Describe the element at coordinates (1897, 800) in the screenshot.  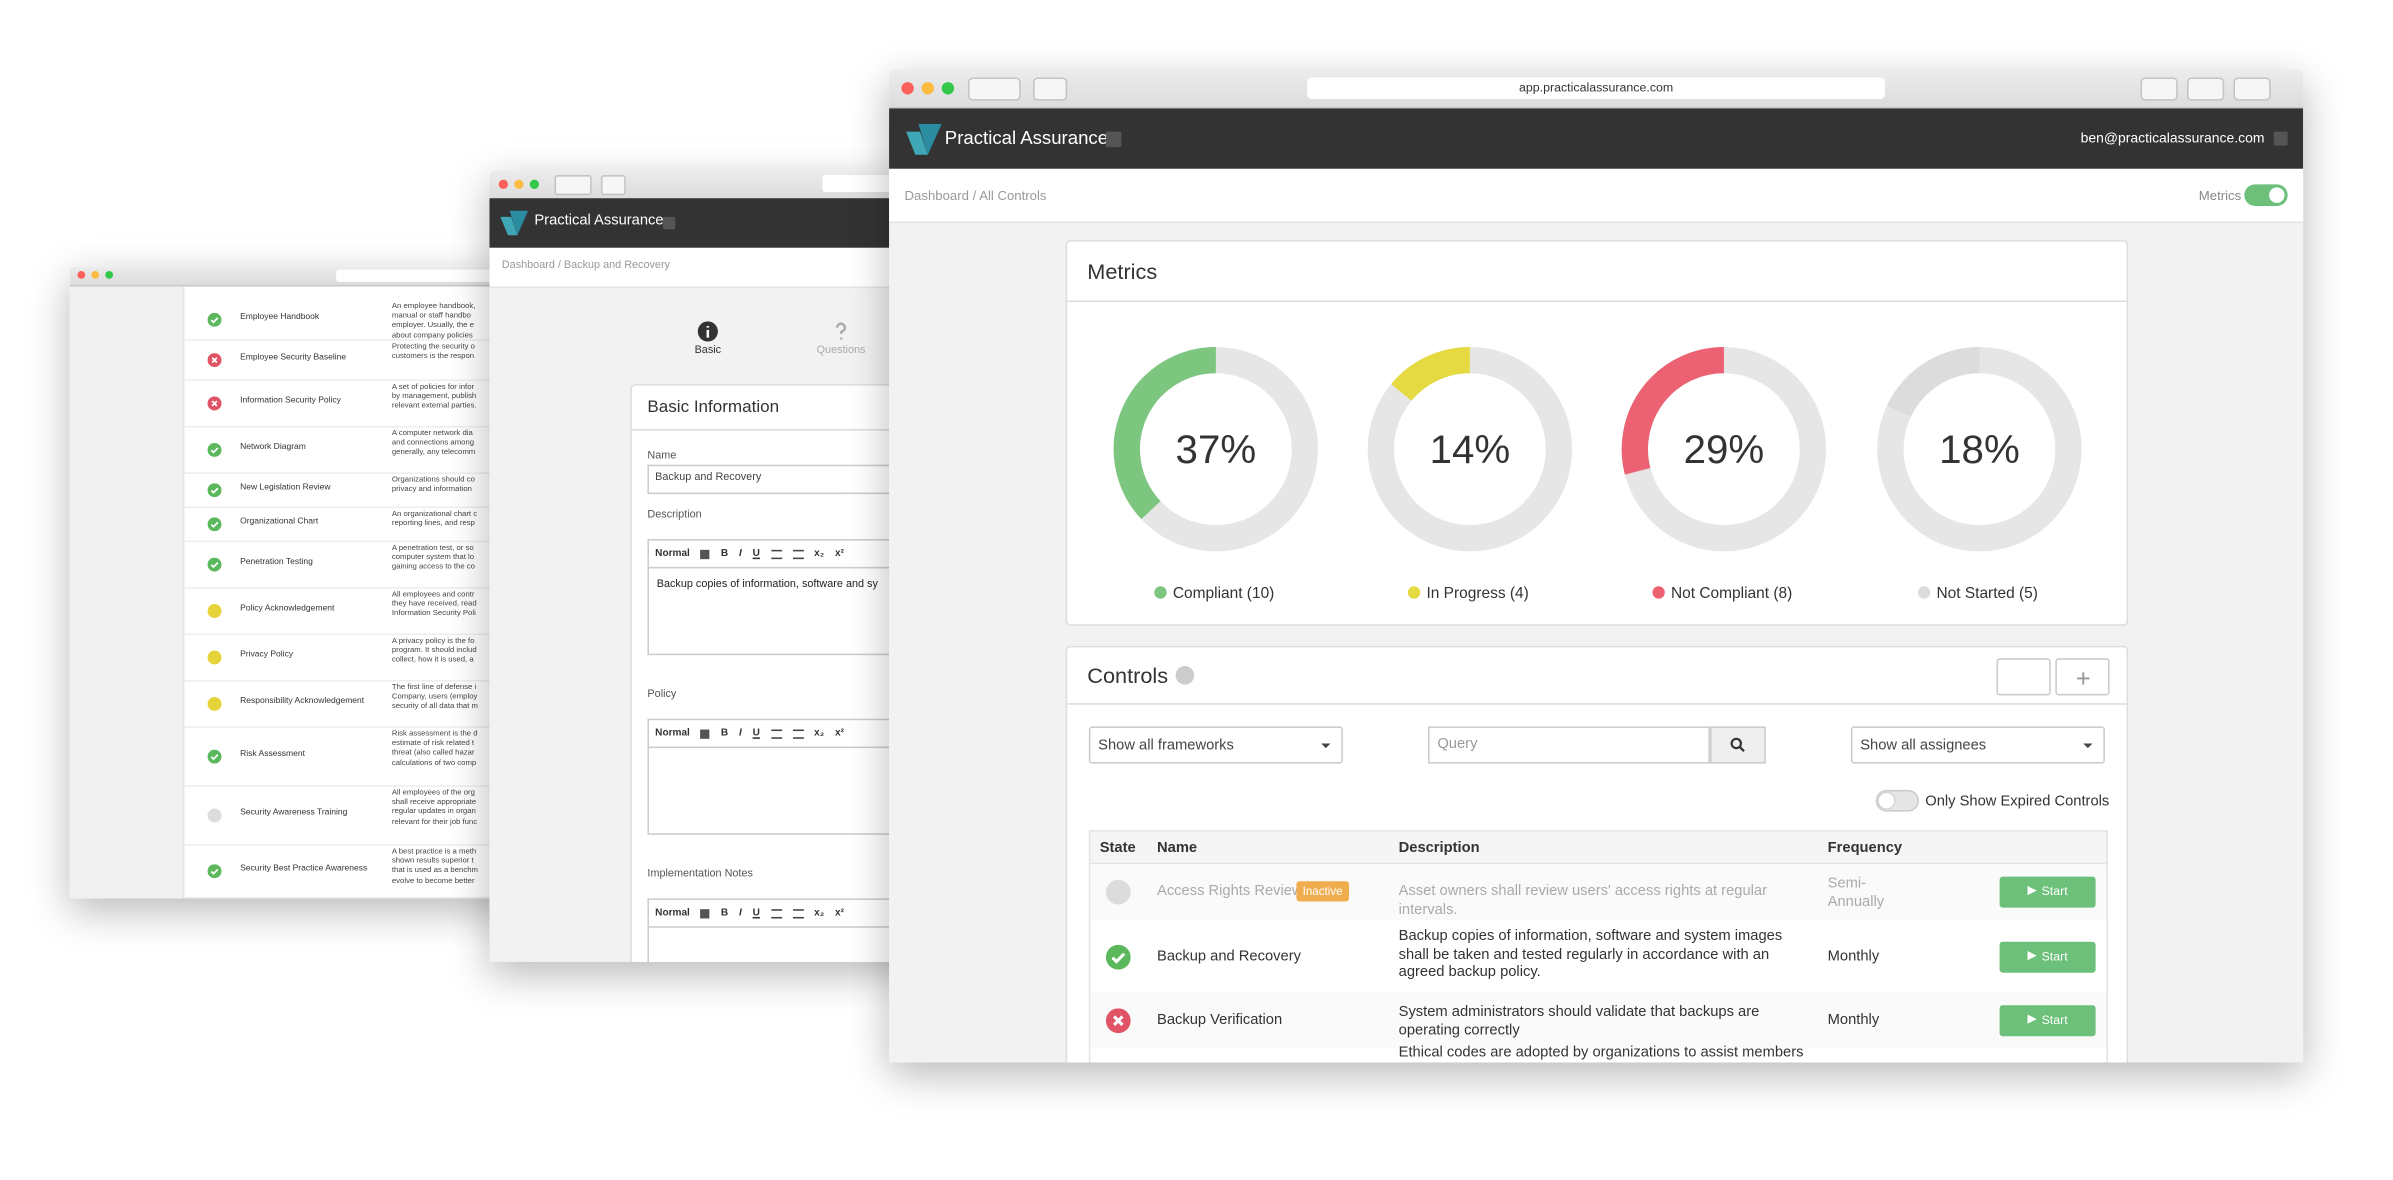
I see `expired-toggle` at that location.